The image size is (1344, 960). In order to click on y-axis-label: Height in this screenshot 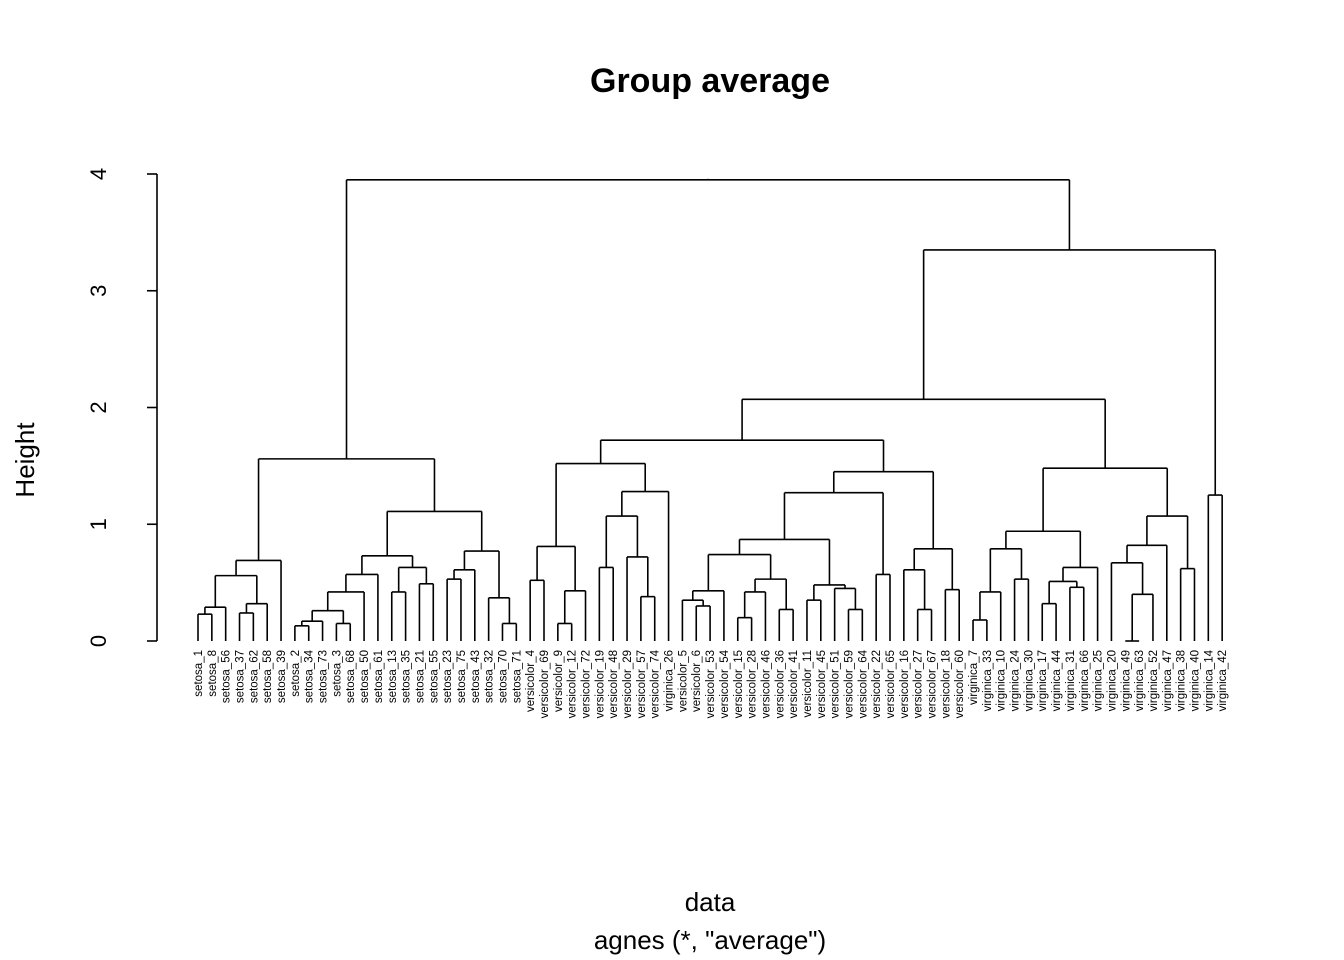, I will do `click(25, 460)`.